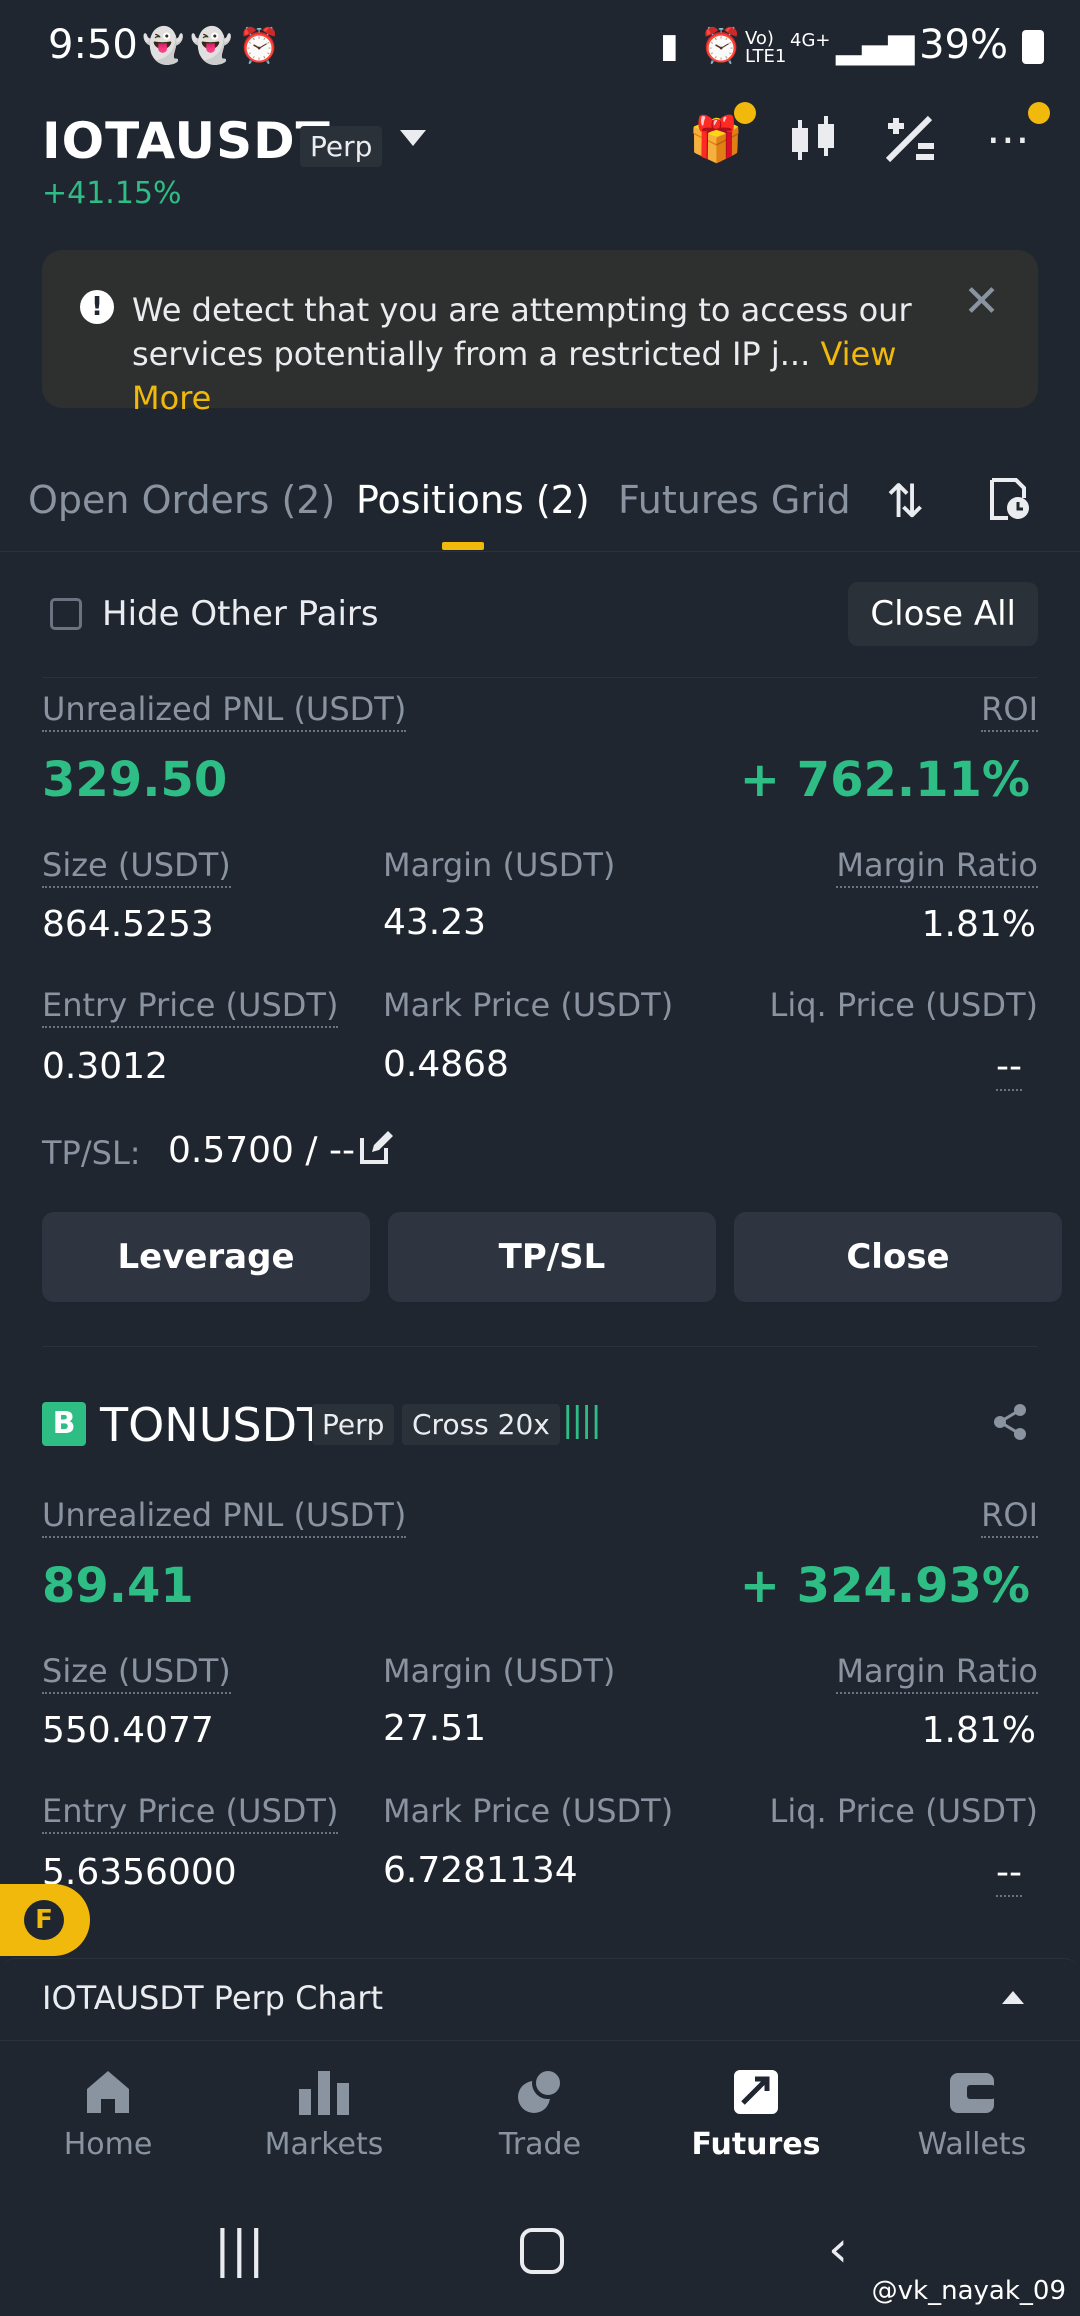 This screenshot has width=1080, height=2316. What do you see at coordinates (972, 2091) in the screenshot?
I see `wallet-icon` at bounding box center [972, 2091].